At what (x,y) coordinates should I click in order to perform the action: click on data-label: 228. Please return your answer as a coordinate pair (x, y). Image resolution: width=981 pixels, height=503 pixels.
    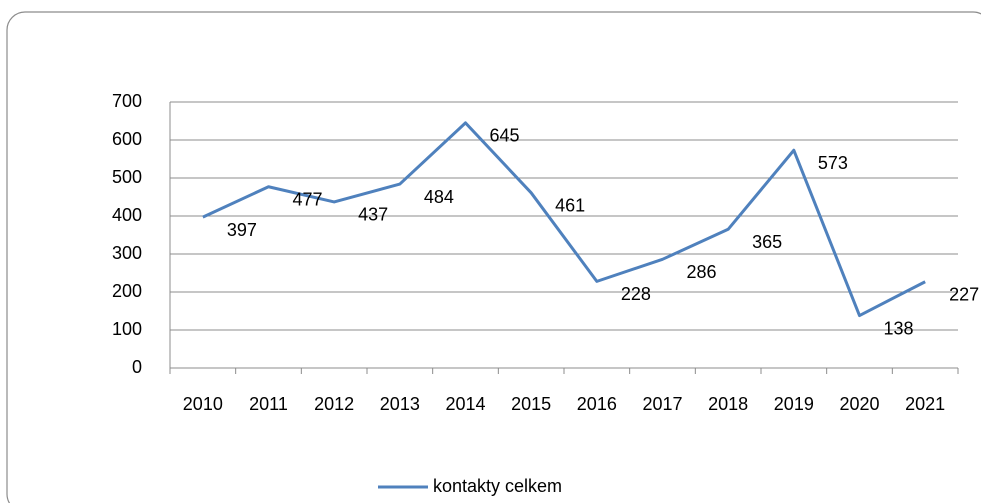
    Looking at the image, I should click on (636, 294).